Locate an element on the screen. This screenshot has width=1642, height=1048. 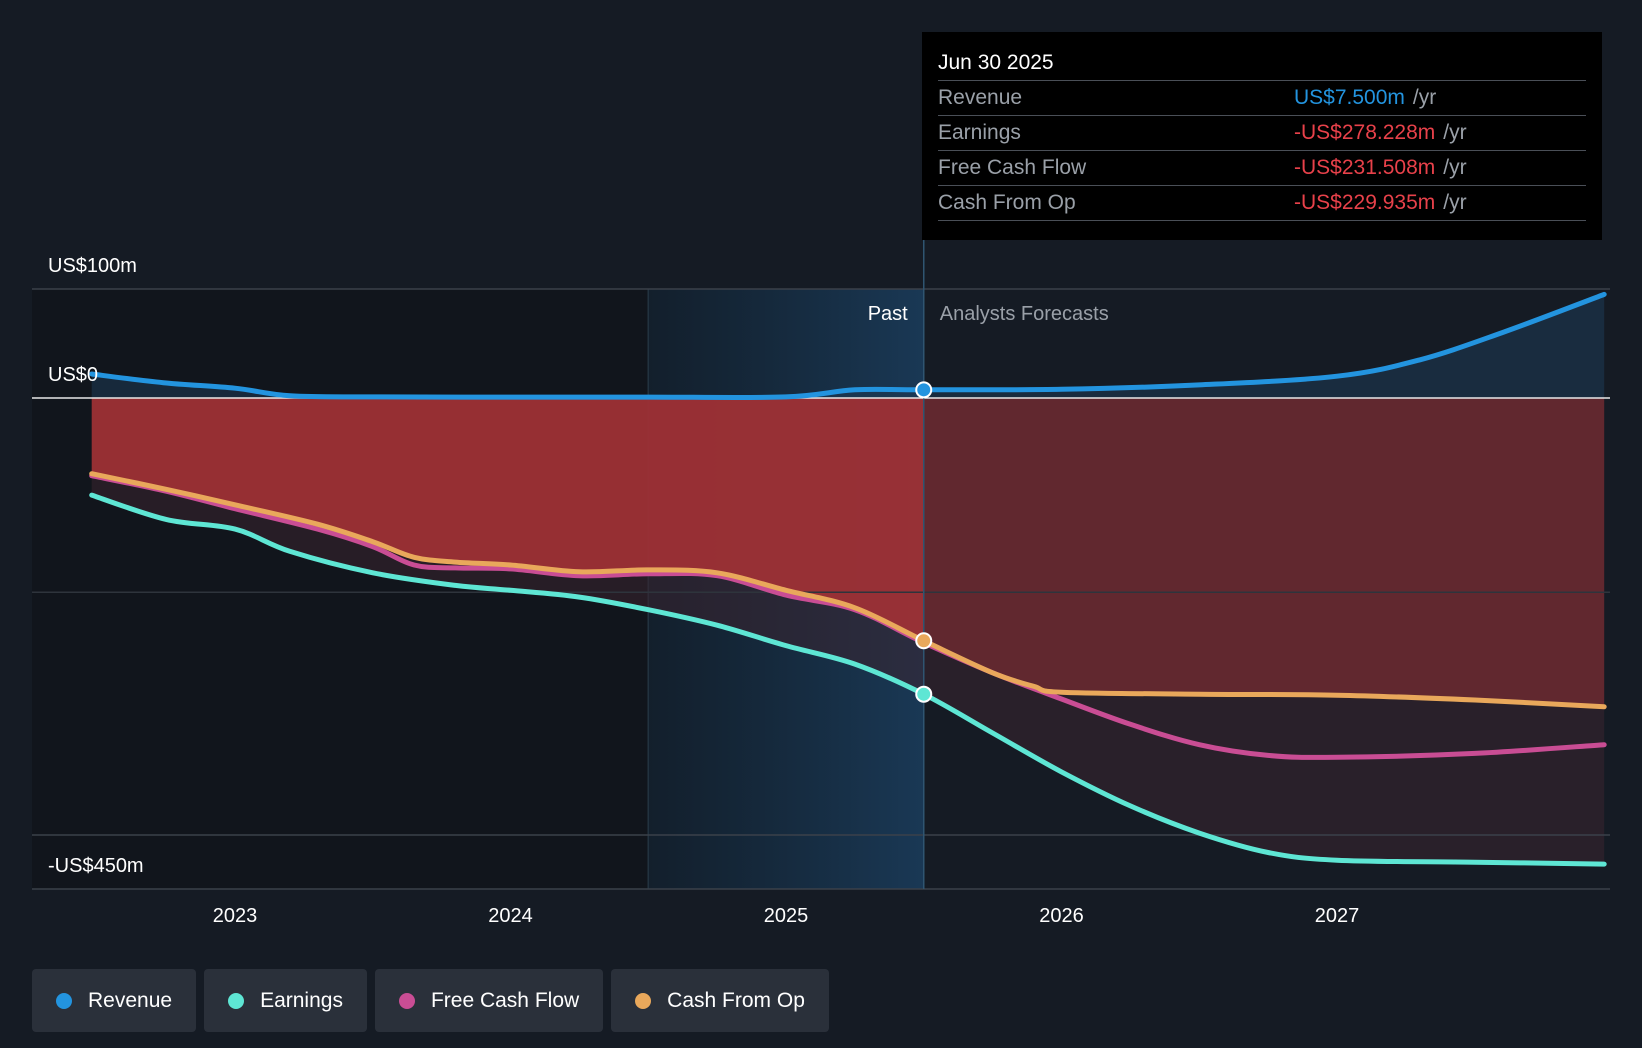
x-tick-label-2024: 2024 is located at coordinates (510, 916).